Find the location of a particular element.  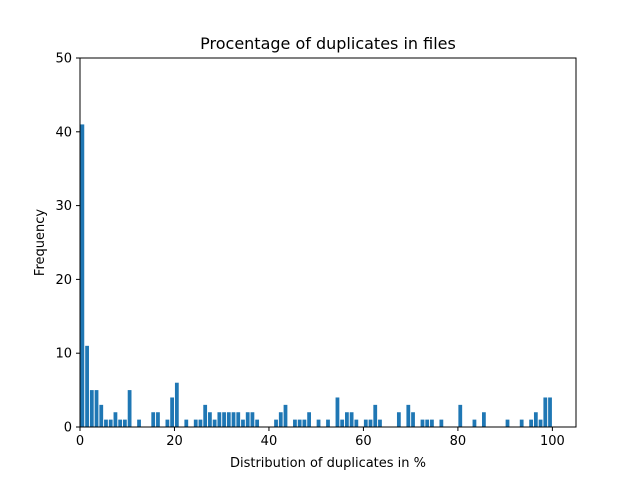

y-tick-label: 10 is located at coordinates (63, 354).